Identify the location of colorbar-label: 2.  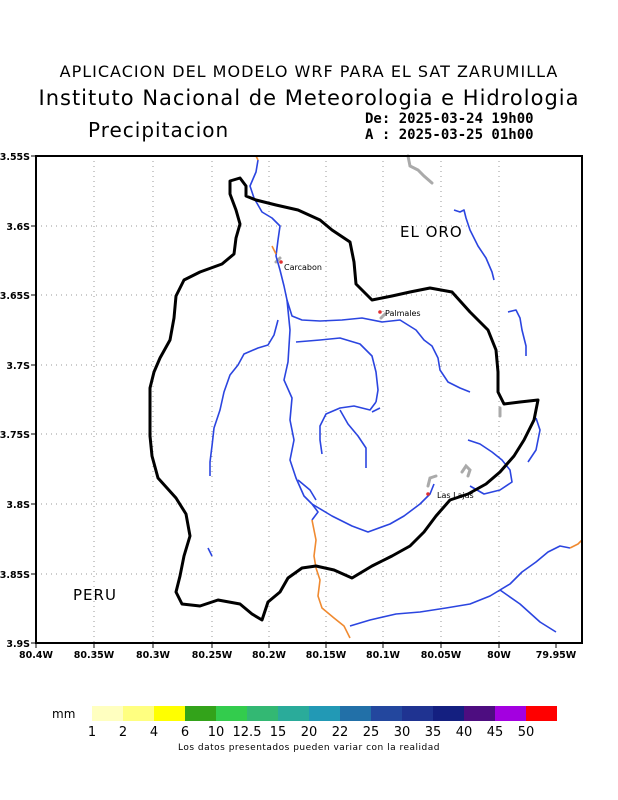
(123, 732).